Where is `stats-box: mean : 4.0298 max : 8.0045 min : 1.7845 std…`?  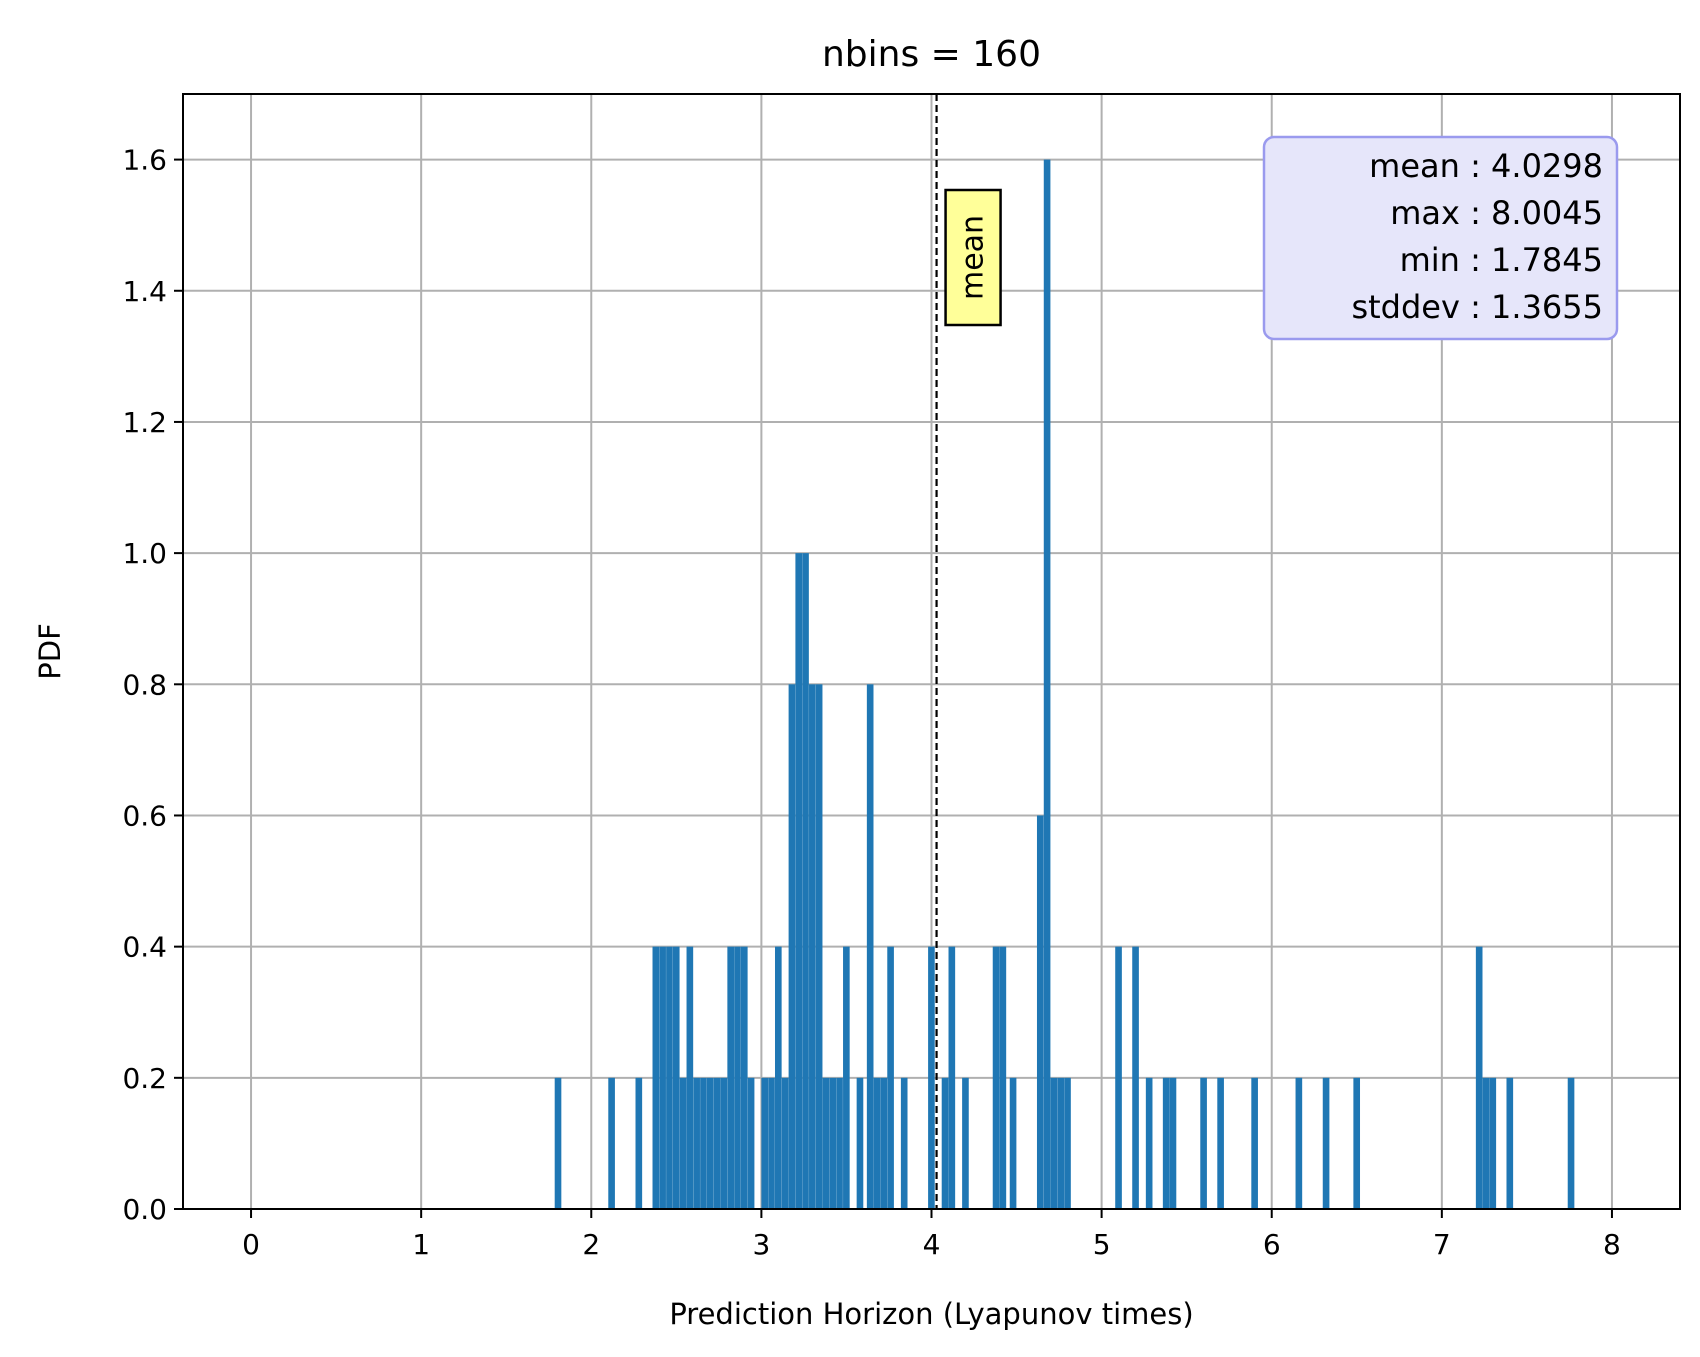 stats-box: mean : 4.0298 max : 8.0045 min : 1.7845 std… is located at coordinates (1440, 238).